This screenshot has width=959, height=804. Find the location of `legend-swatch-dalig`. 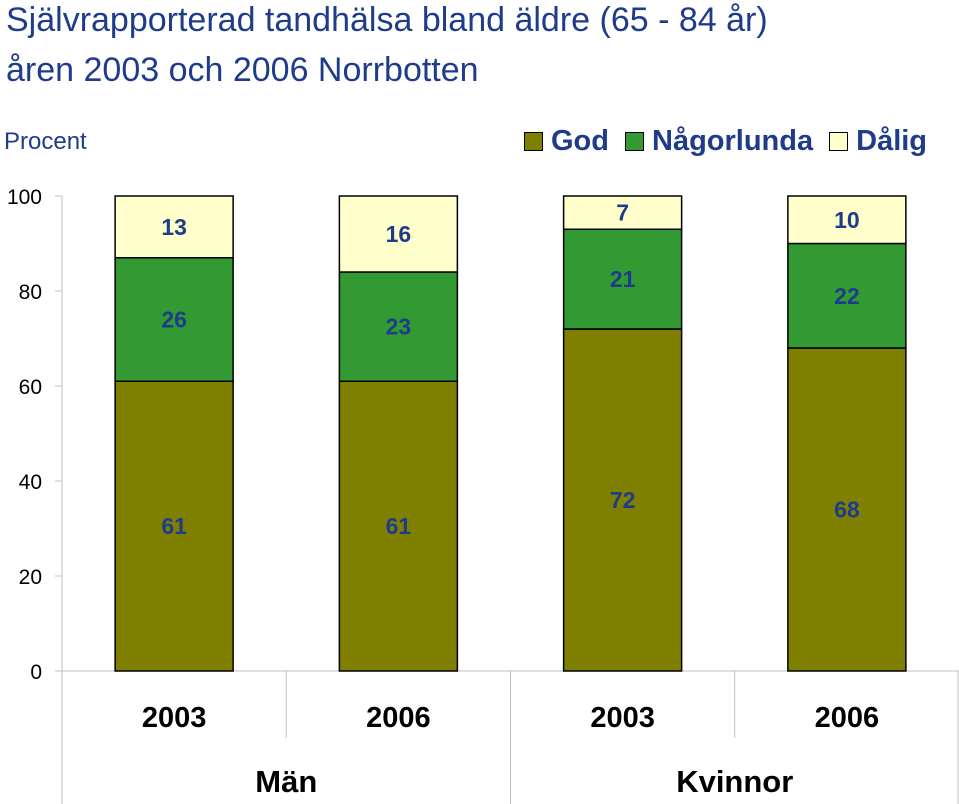

legend-swatch-dalig is located at coordinates (839, 141).